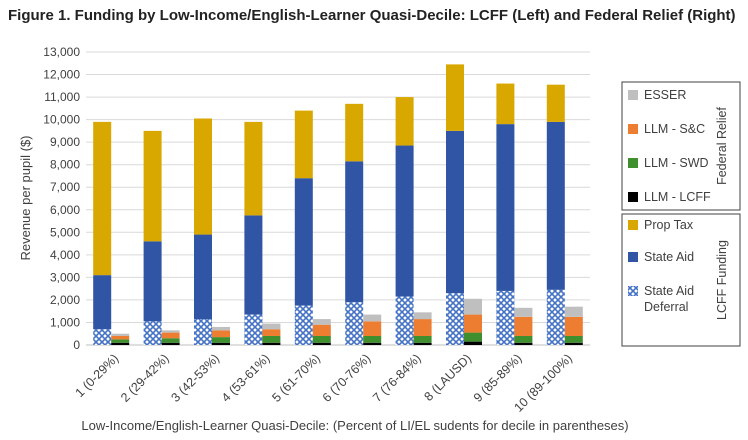 The image size is (748, 440). I want to click on y-tick-label: 4,000, so click(65, 255).